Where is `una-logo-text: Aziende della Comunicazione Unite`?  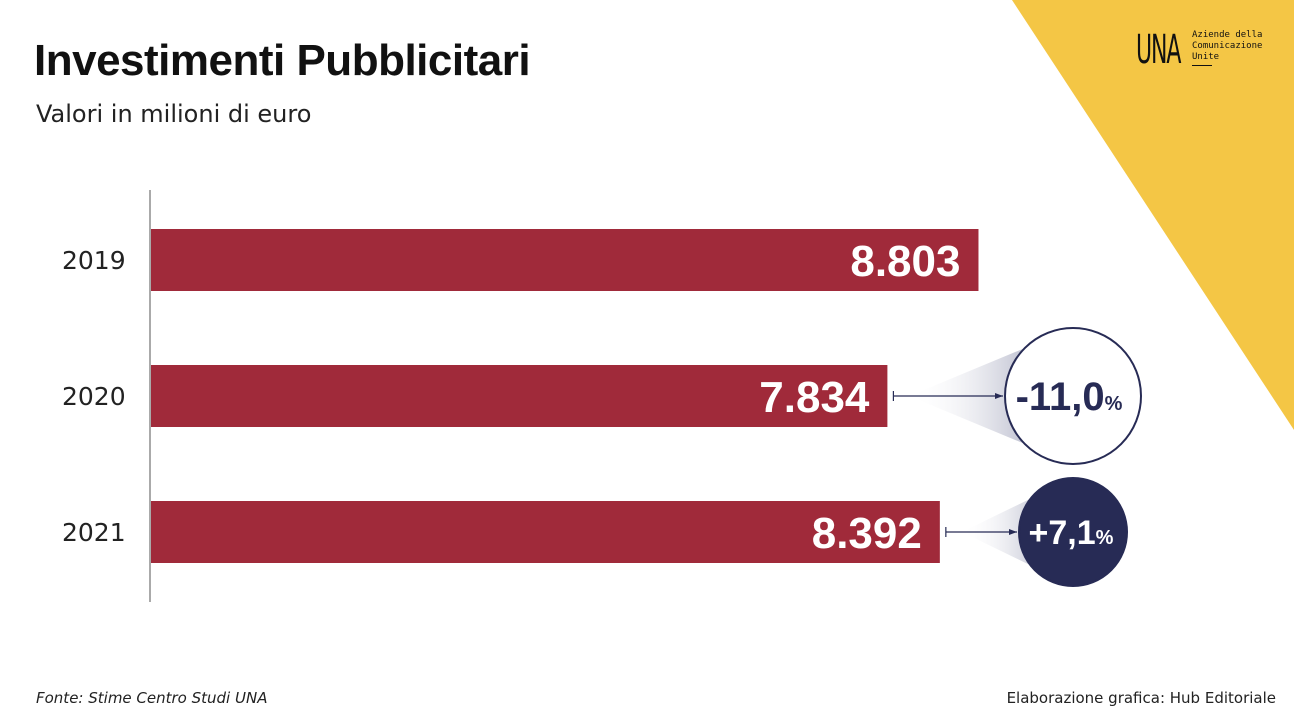 una-logo-text: Aziende della Comunicazione Unite is located at coordinates (1237, 46).